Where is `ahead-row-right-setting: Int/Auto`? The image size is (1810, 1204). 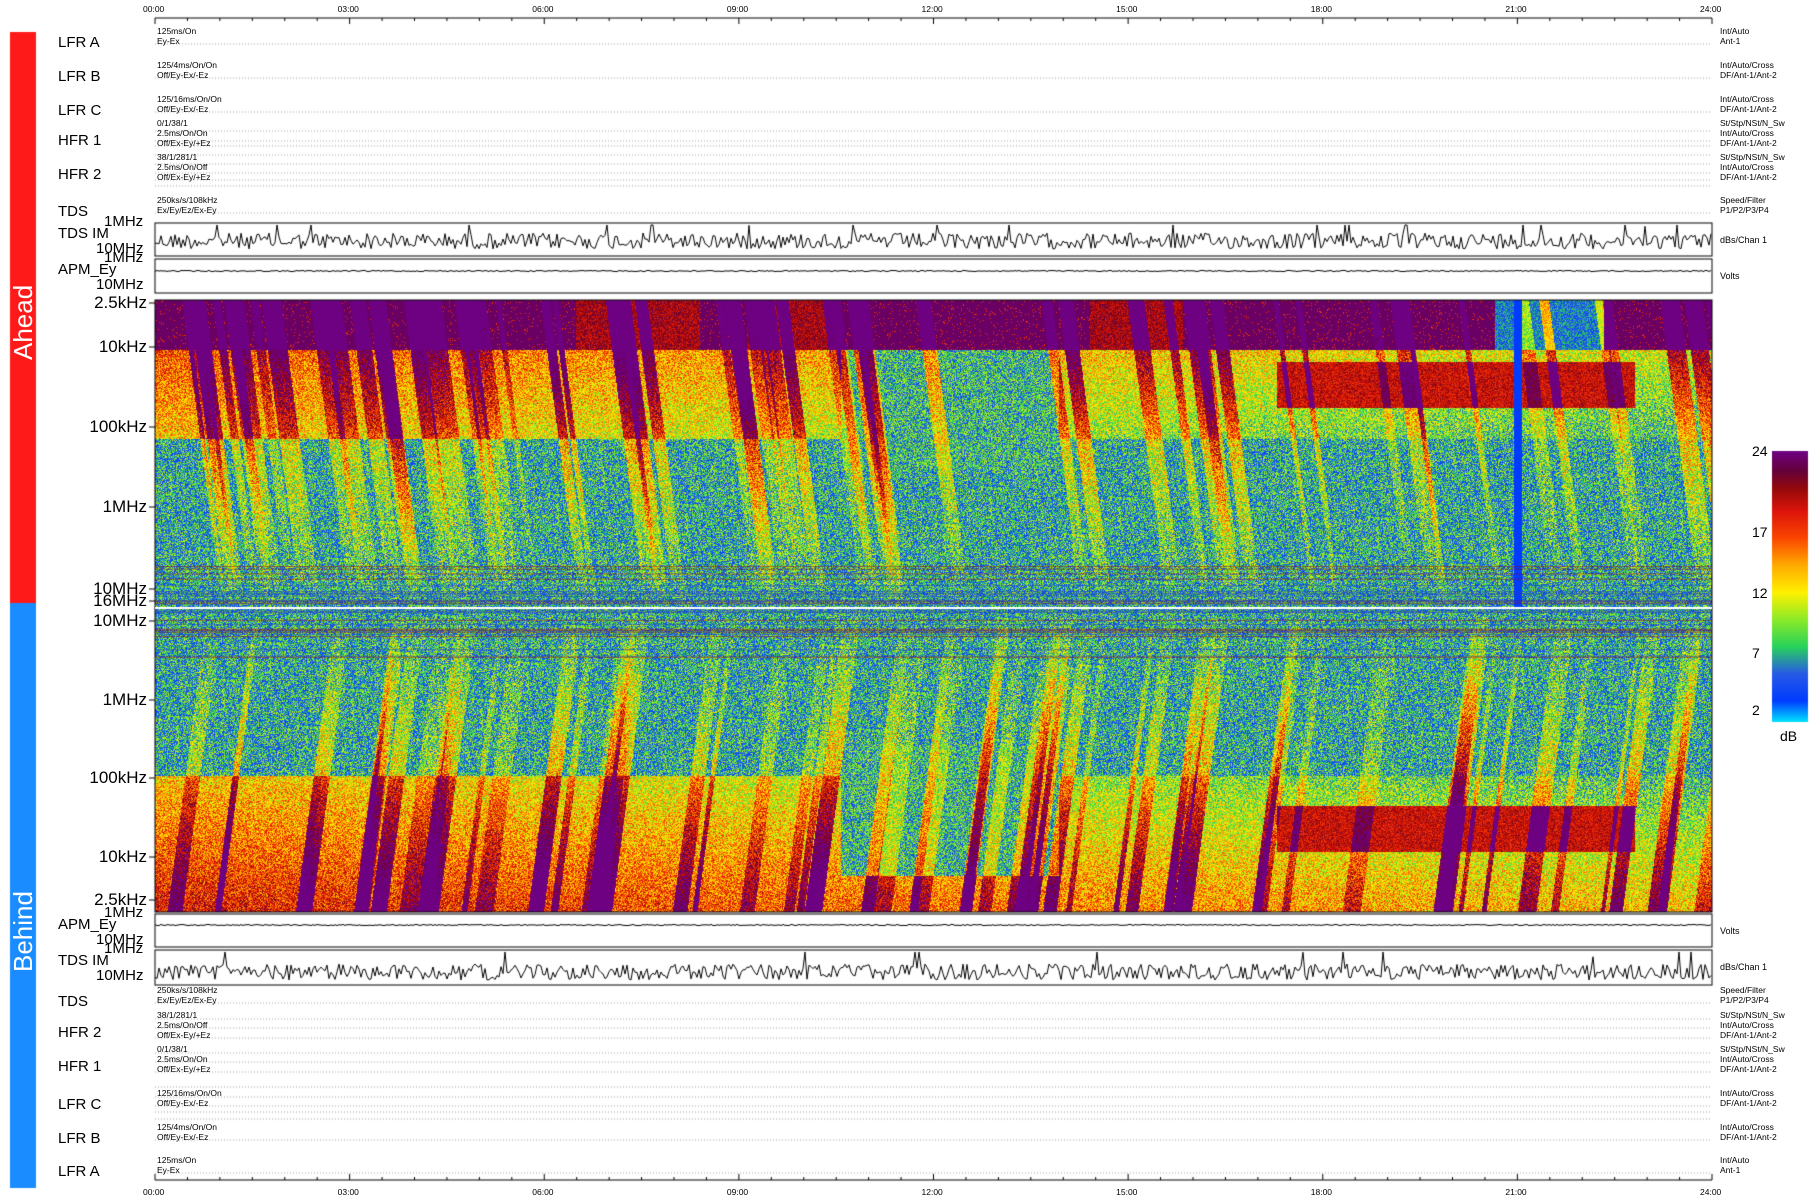
ahead-row-right-setting: Int/Auto is located at coordinates (1735, 31).